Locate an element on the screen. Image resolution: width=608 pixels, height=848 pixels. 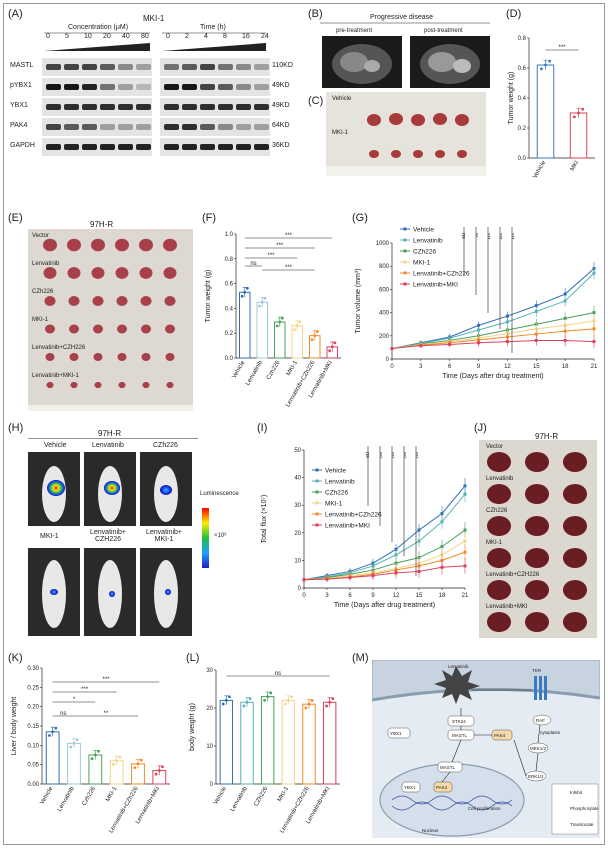
tumor-photo-c is located at coordinates (406, 134).